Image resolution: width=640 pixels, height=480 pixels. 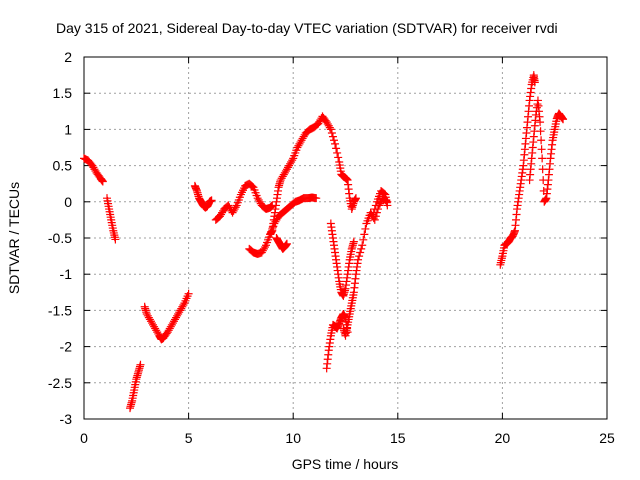 I want to click on y-tick-label: -2, so click(x=66, y=347).